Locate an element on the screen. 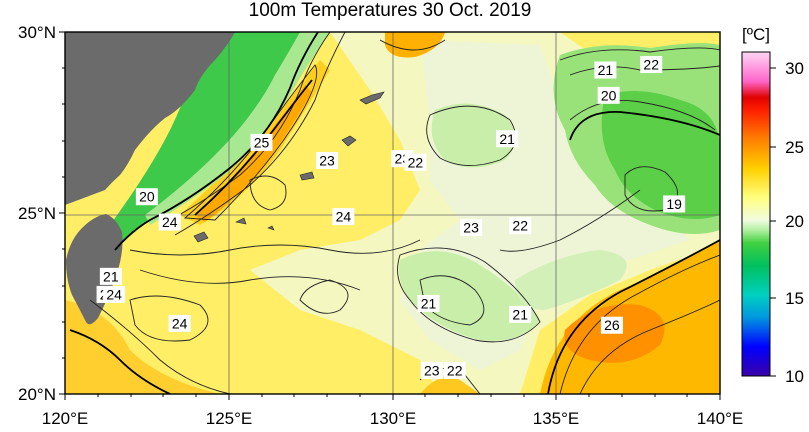  contour-label-text: 19 is located at coordinates (674, 204).